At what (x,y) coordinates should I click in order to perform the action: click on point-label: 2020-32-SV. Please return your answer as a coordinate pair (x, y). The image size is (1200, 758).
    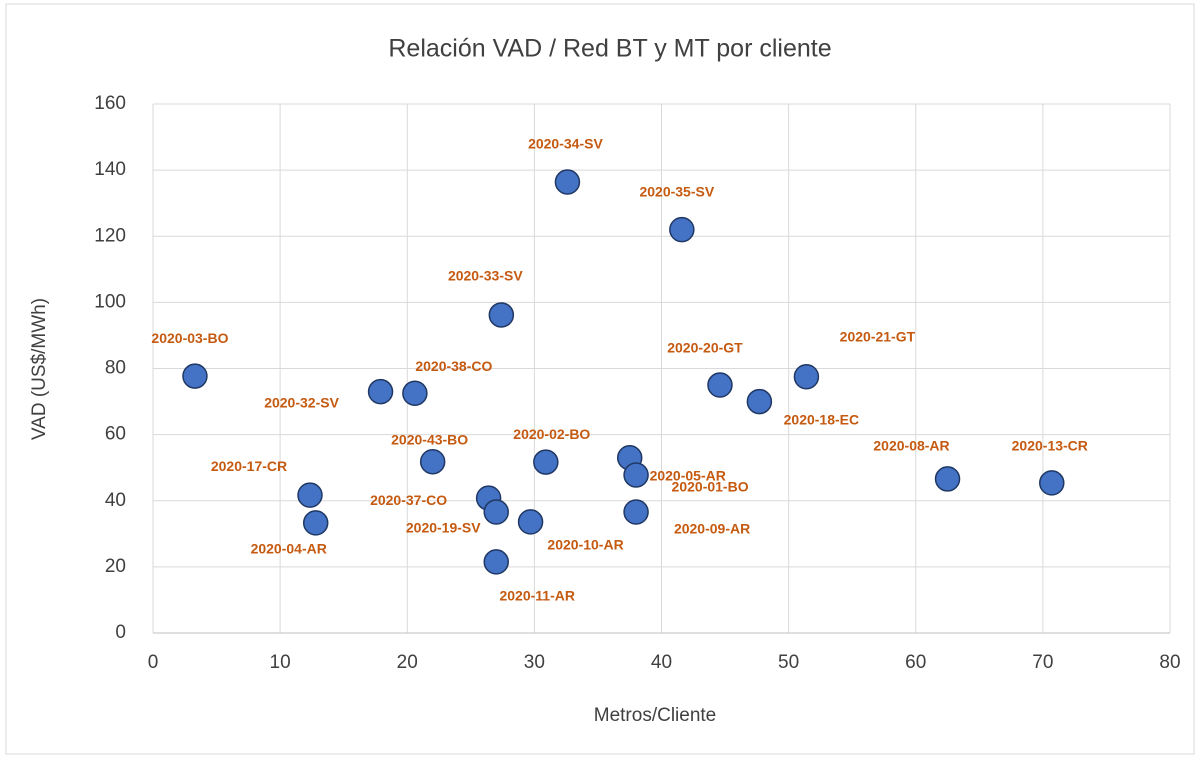
    Looking at the image, I should click on (301, 402).